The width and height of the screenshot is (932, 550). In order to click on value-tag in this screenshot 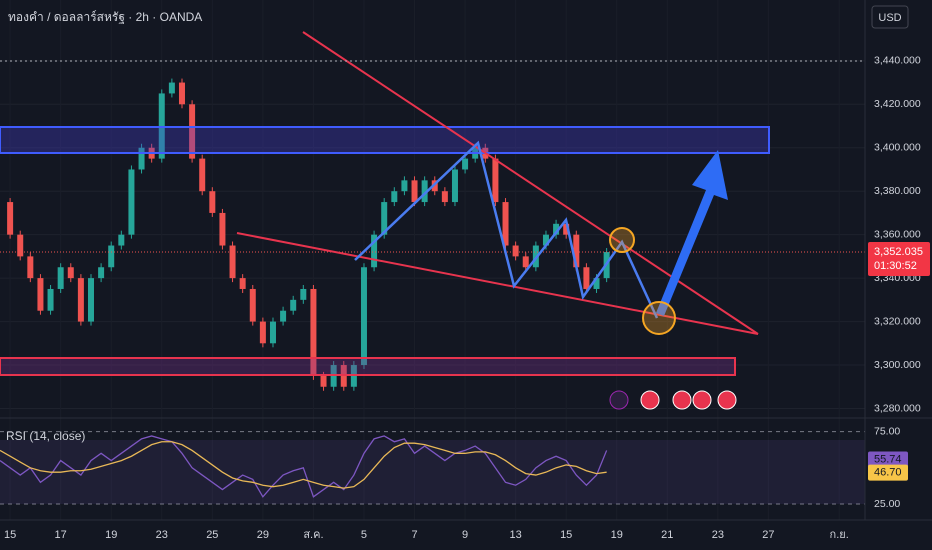, I will do `click(888, 459)`.